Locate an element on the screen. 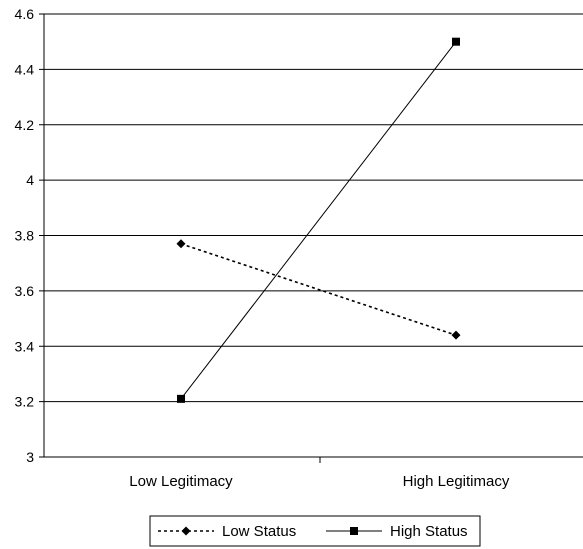 This screenshot has height=549, width=583. y-tick-label: 3.6 is located at coordinates (25, 291).